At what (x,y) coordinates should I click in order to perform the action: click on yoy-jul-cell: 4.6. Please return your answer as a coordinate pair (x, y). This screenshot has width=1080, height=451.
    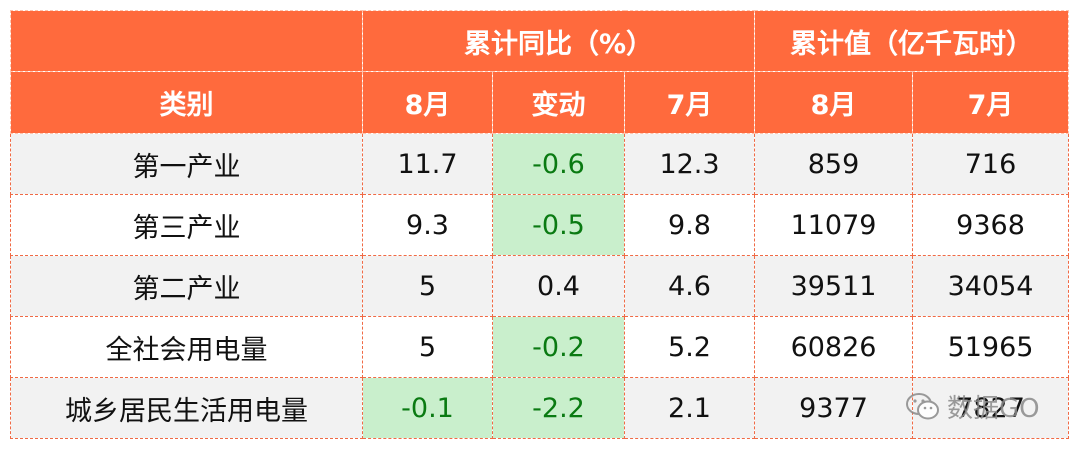
    Looking at the image, I should click on (689, 286).